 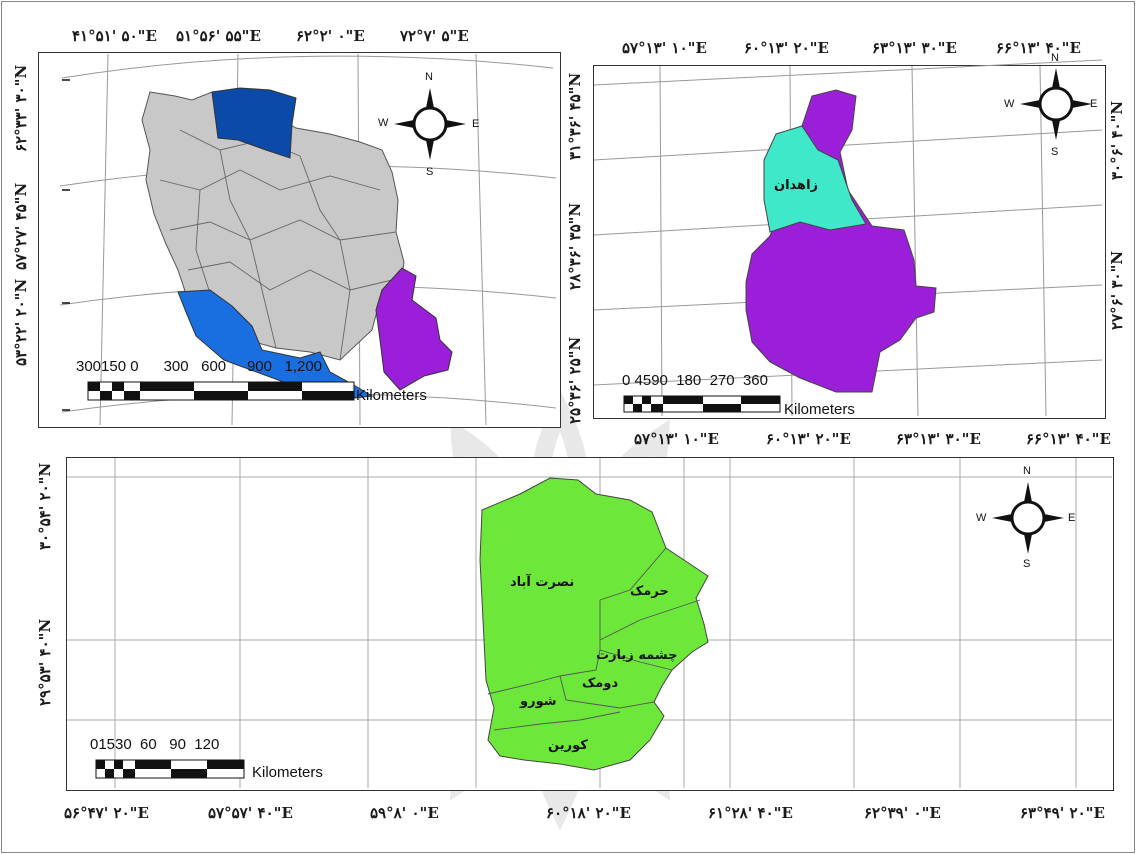 I want to click on county-bottom-label: ۶۱°۲۸' ۴۰"E, so click(x=751, y=813).